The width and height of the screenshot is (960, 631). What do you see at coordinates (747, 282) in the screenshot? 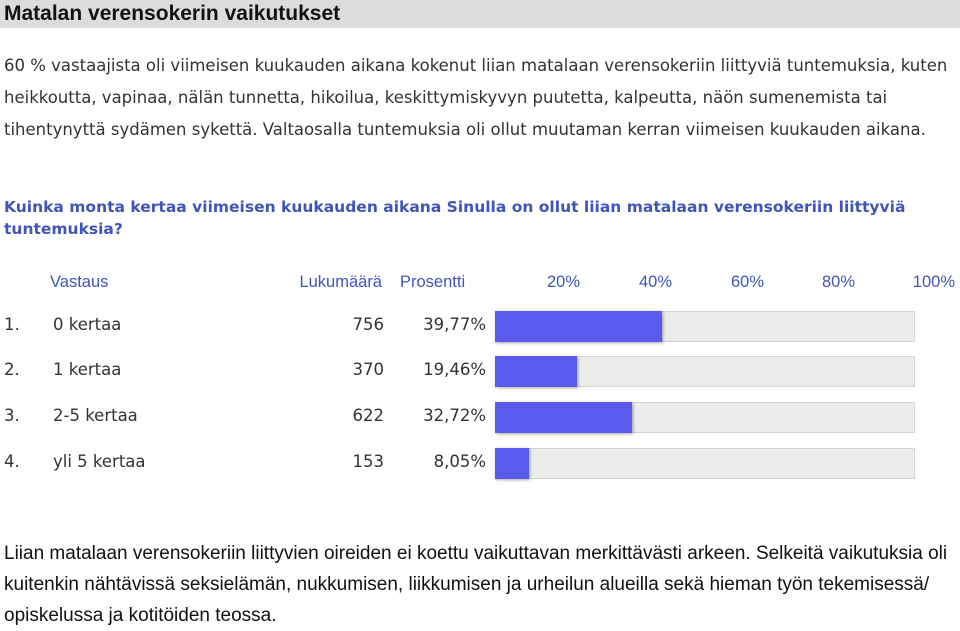
I see `scale-tick-label: 60%` at bounding box center [747, 282].